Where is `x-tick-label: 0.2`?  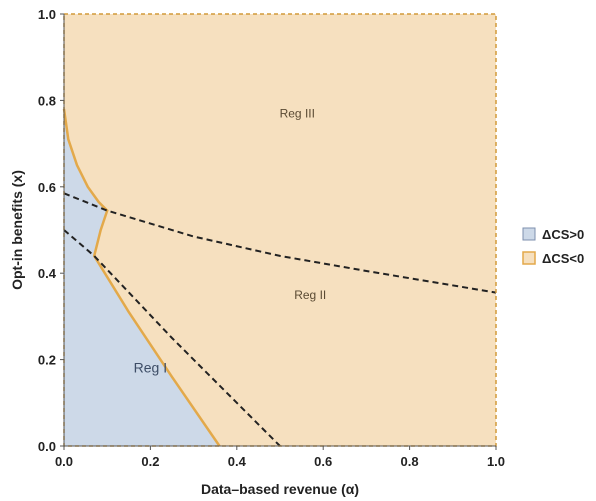
x-tick-label: 0.2 is located at coordinates (150, 461).